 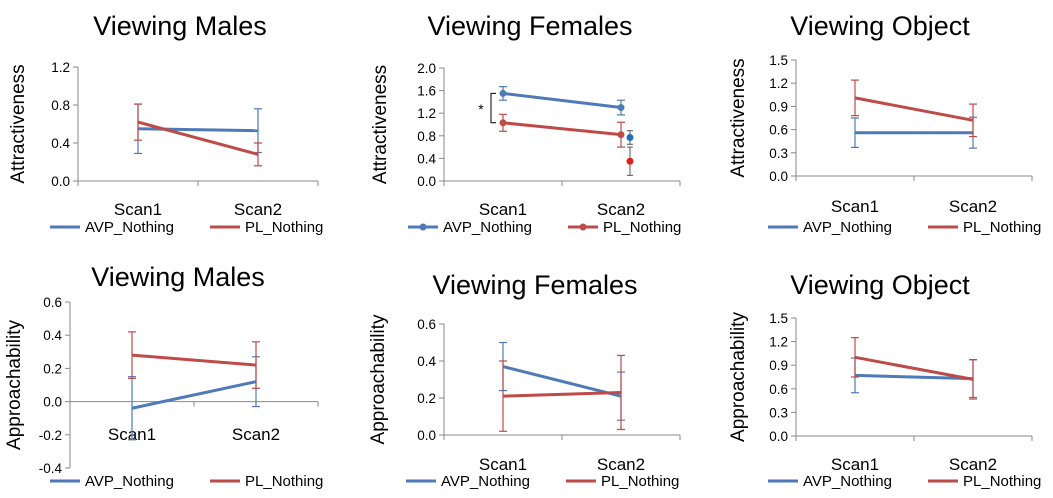 I want to click on y-tick-label: -0.2, so click(x=50, y=435).